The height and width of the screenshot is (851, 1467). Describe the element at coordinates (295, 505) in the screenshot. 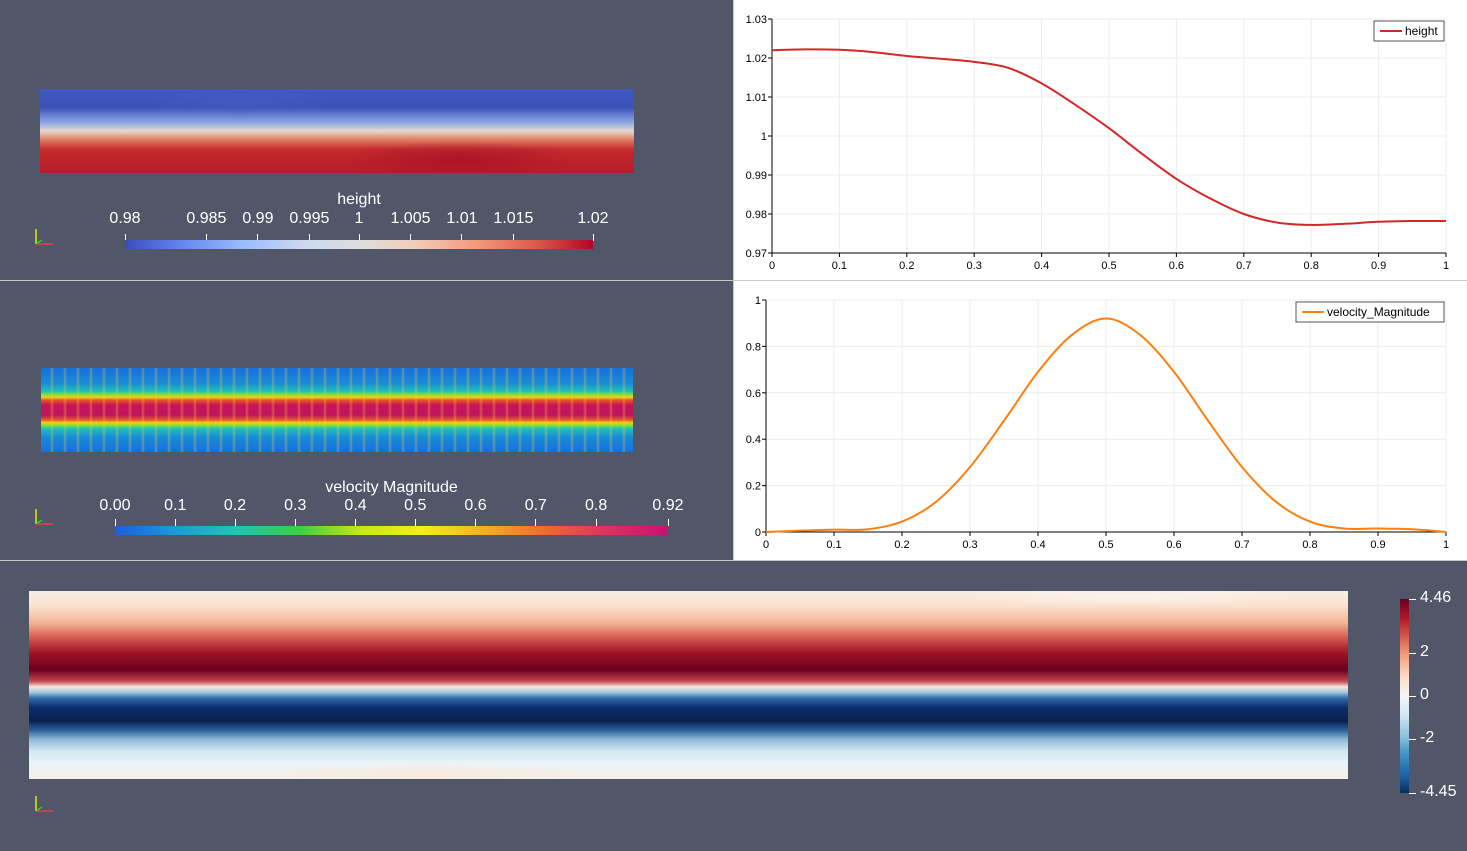

I see `velocity-colorbar-tick-label: 0.3` at that location.